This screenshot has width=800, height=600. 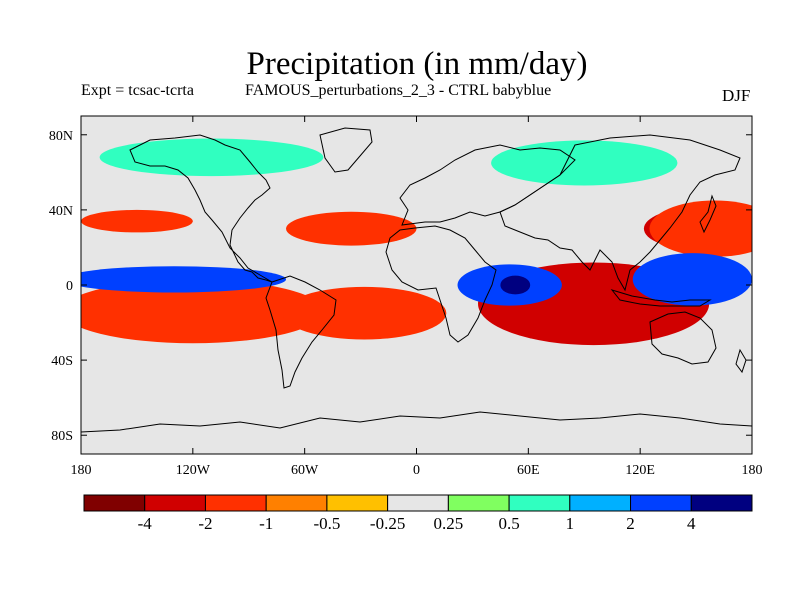 What do you see at coordinates (620, 213) in the screenshot?
I see `coastline-asia` at bounding box center [620, 213].